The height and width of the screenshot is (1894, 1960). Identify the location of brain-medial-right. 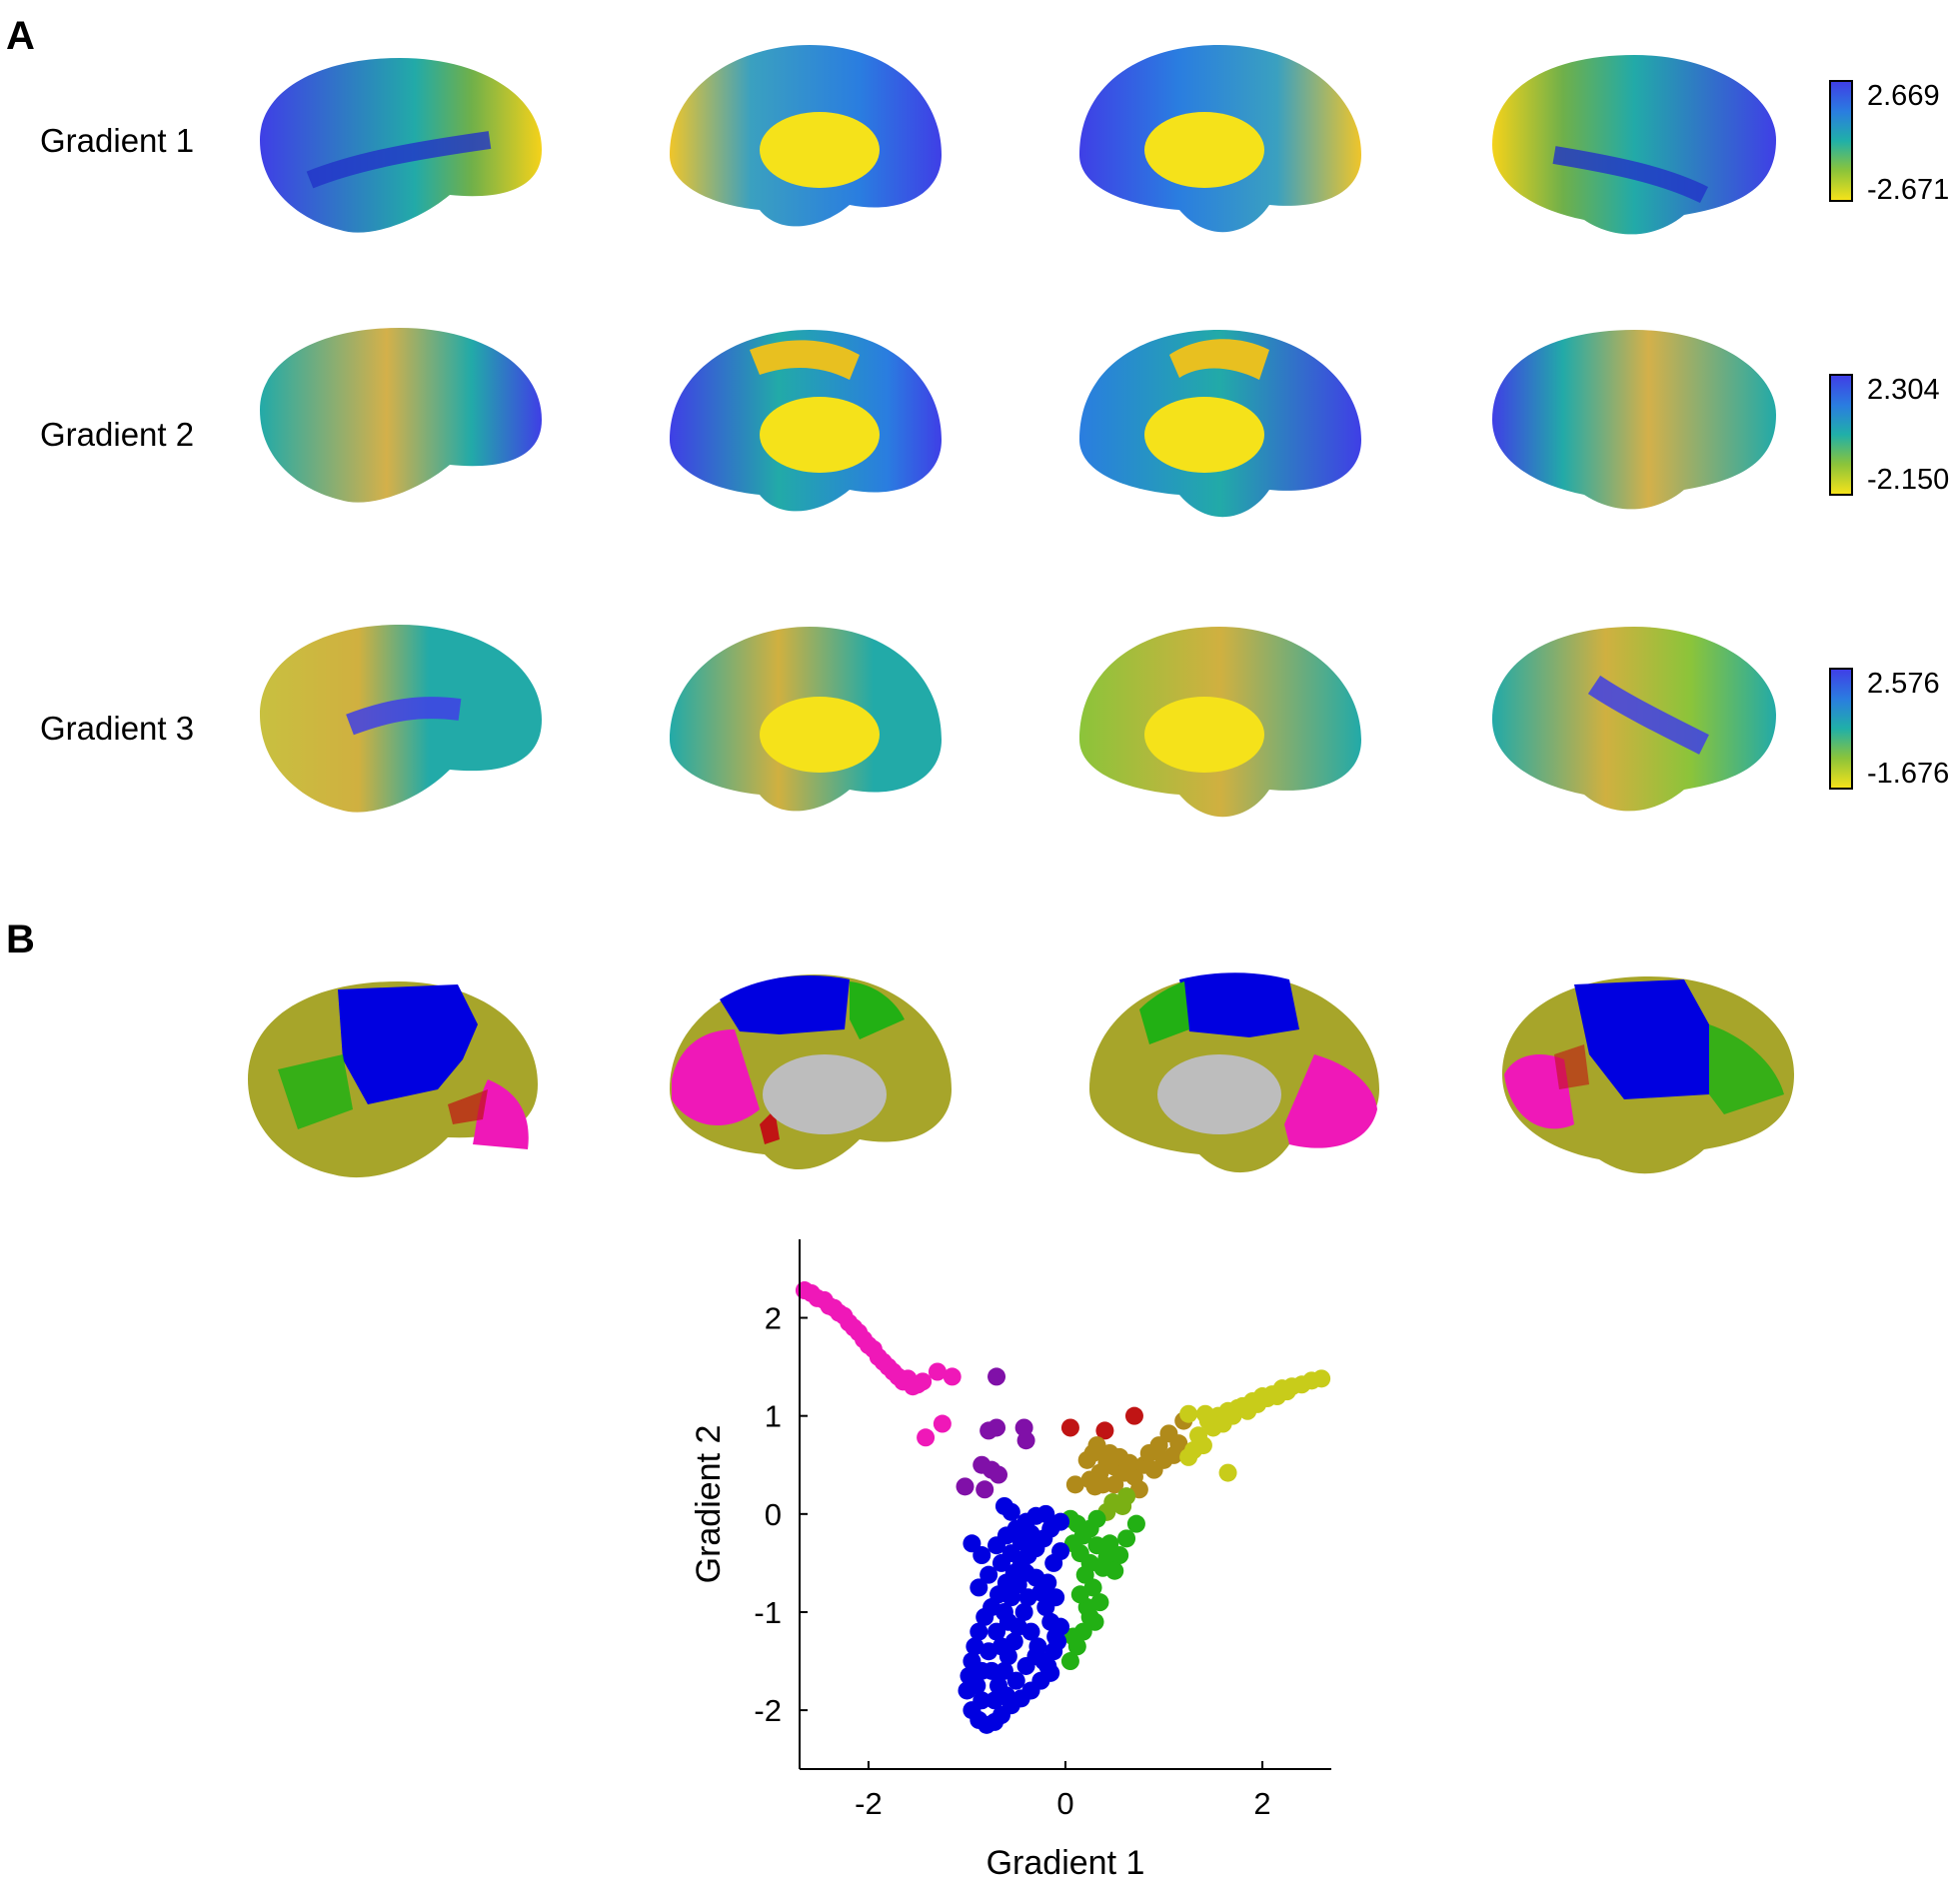
(1220, 139).